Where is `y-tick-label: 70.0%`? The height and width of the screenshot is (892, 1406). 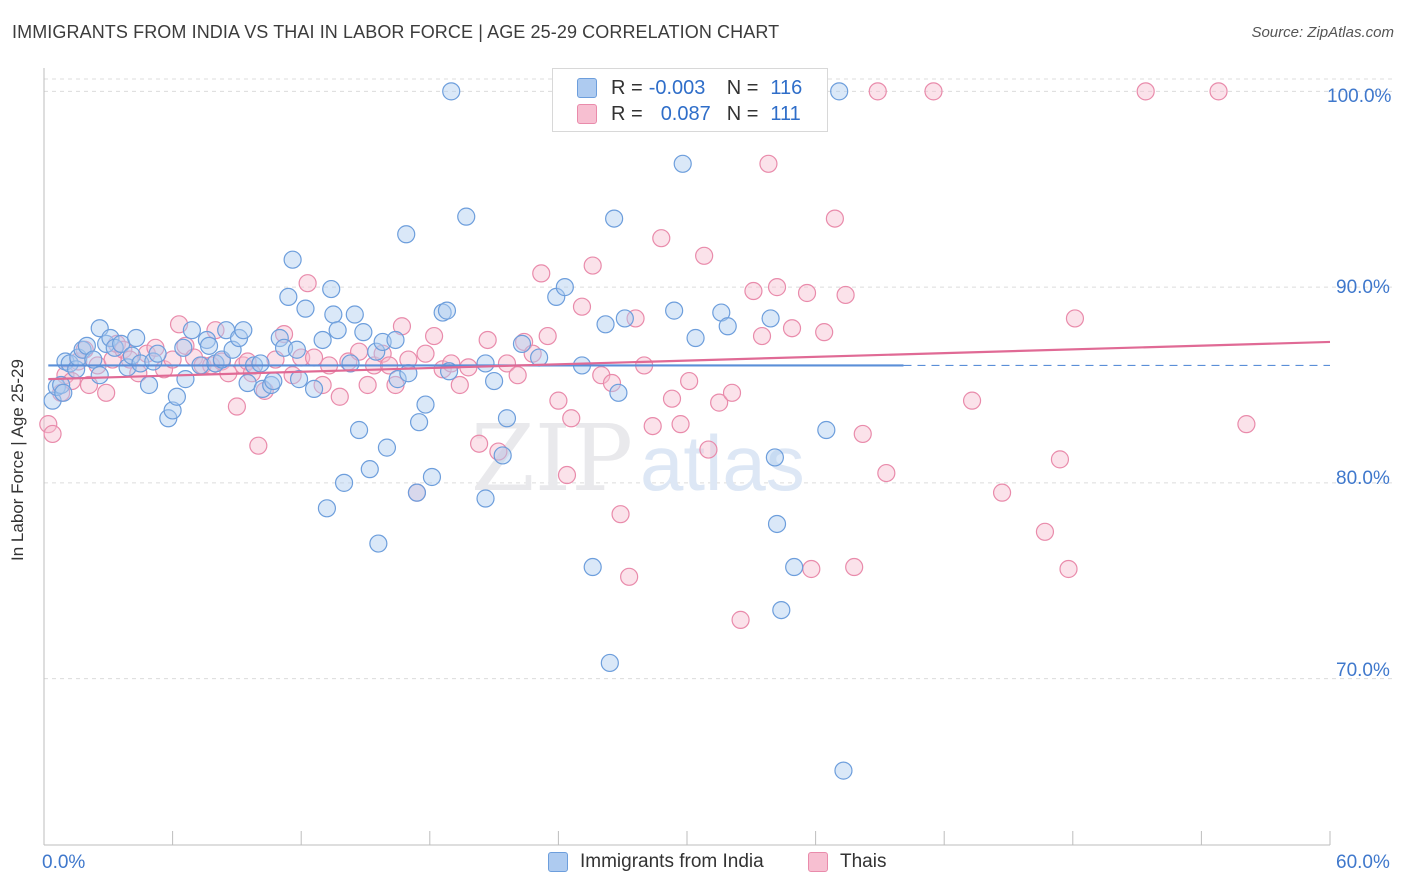
y-tick-label: 70.0% is located at coordinates (1363, 670).